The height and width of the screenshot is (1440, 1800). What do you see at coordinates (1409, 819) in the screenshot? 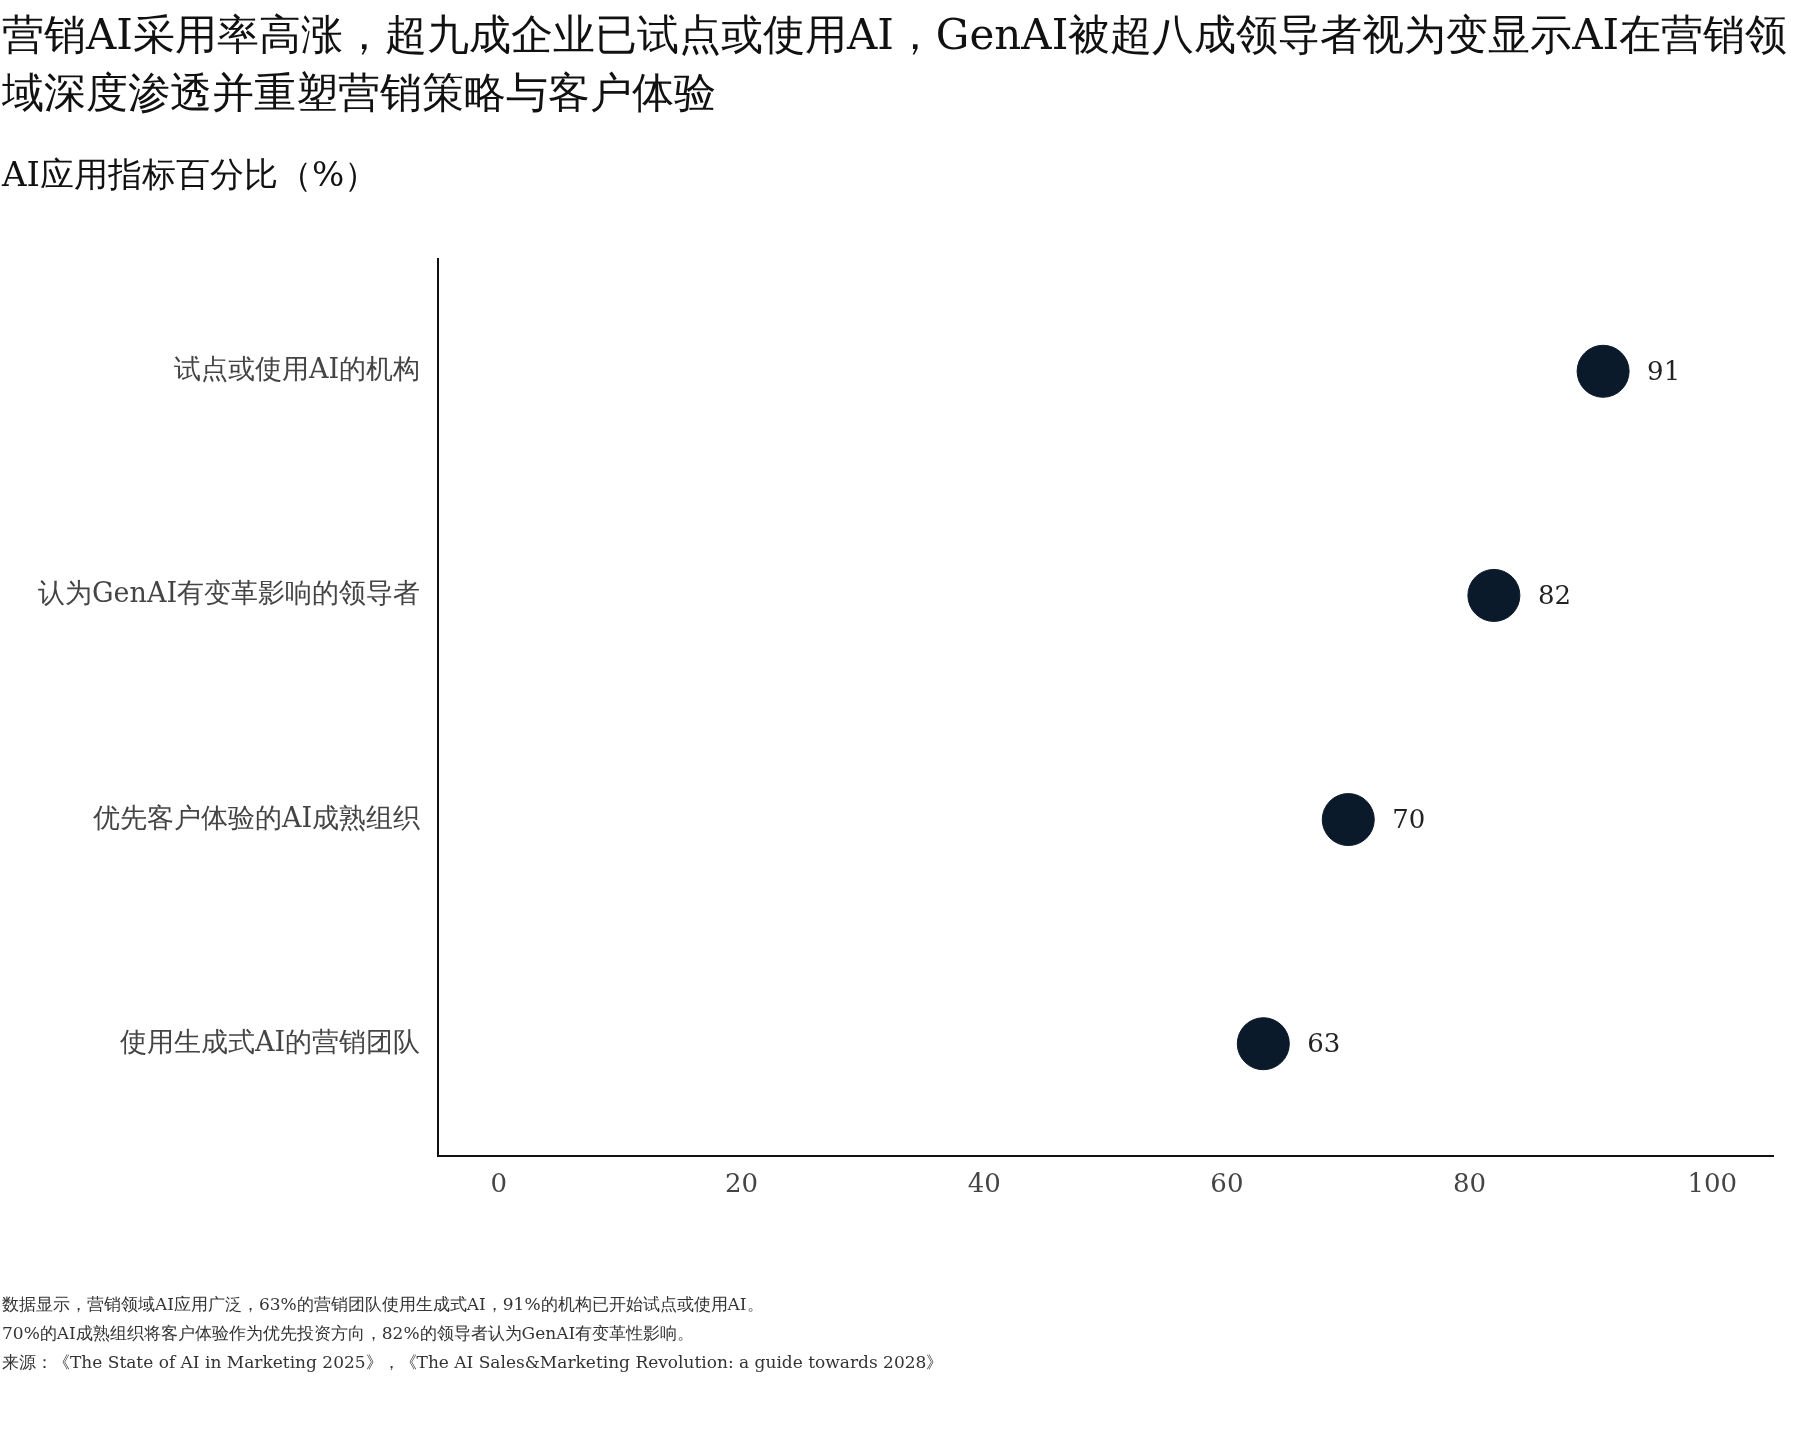
I see `data-label: 70` at bounding box center [1409, 819].